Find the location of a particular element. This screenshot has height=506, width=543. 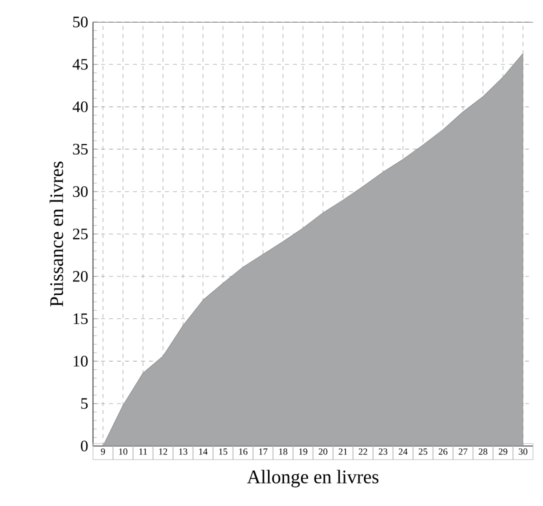

x-tick-label: 14 is located at coordinates (203, 451).